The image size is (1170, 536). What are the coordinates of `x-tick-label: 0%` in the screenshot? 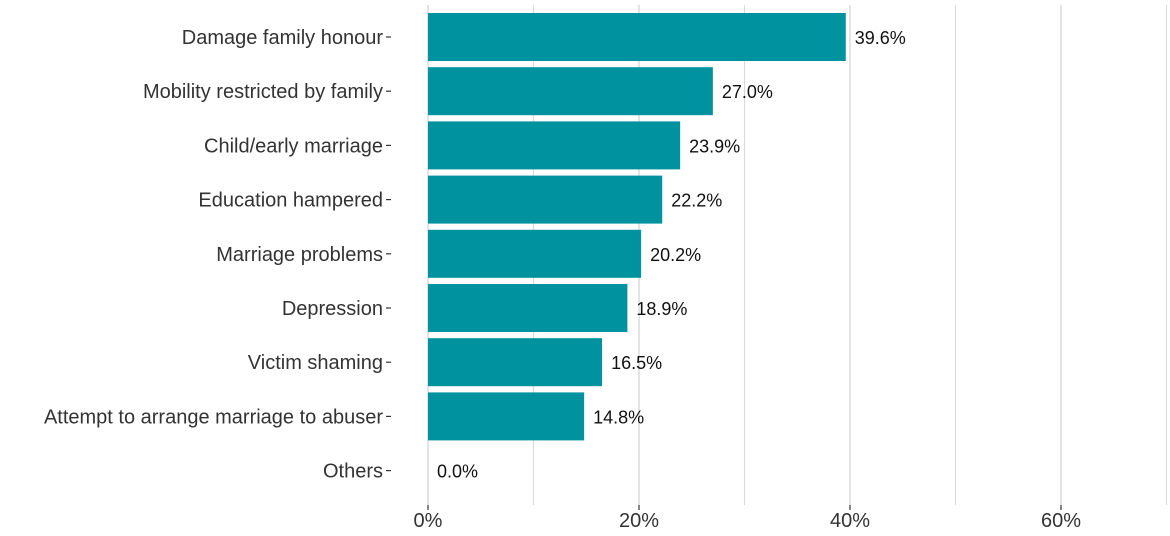 It's located at (428, 520).